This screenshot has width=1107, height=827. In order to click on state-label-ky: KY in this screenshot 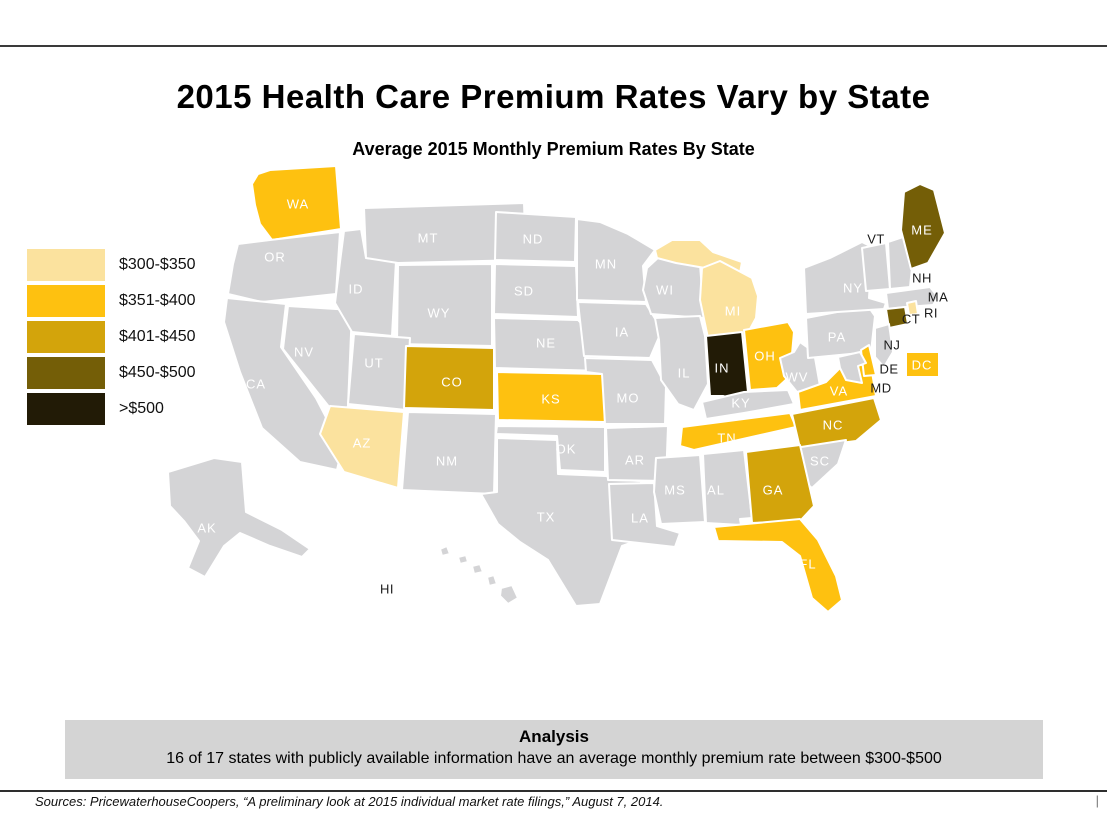, I will do `click(740, 403)`.